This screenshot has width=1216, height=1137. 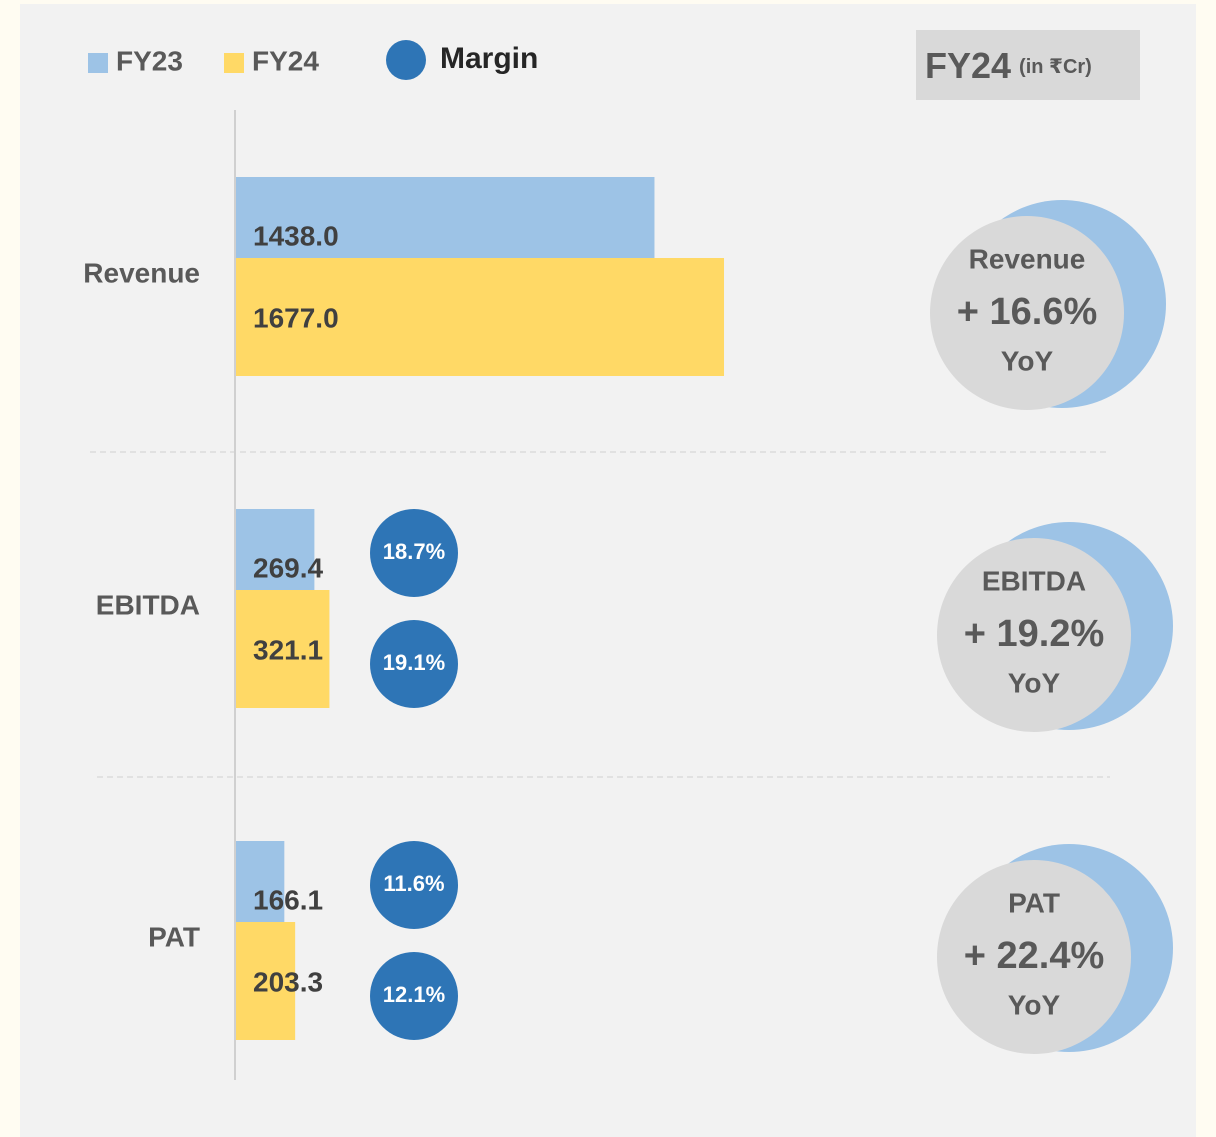 I want to click on value-label: 321.1, so click(x=288, y=649).